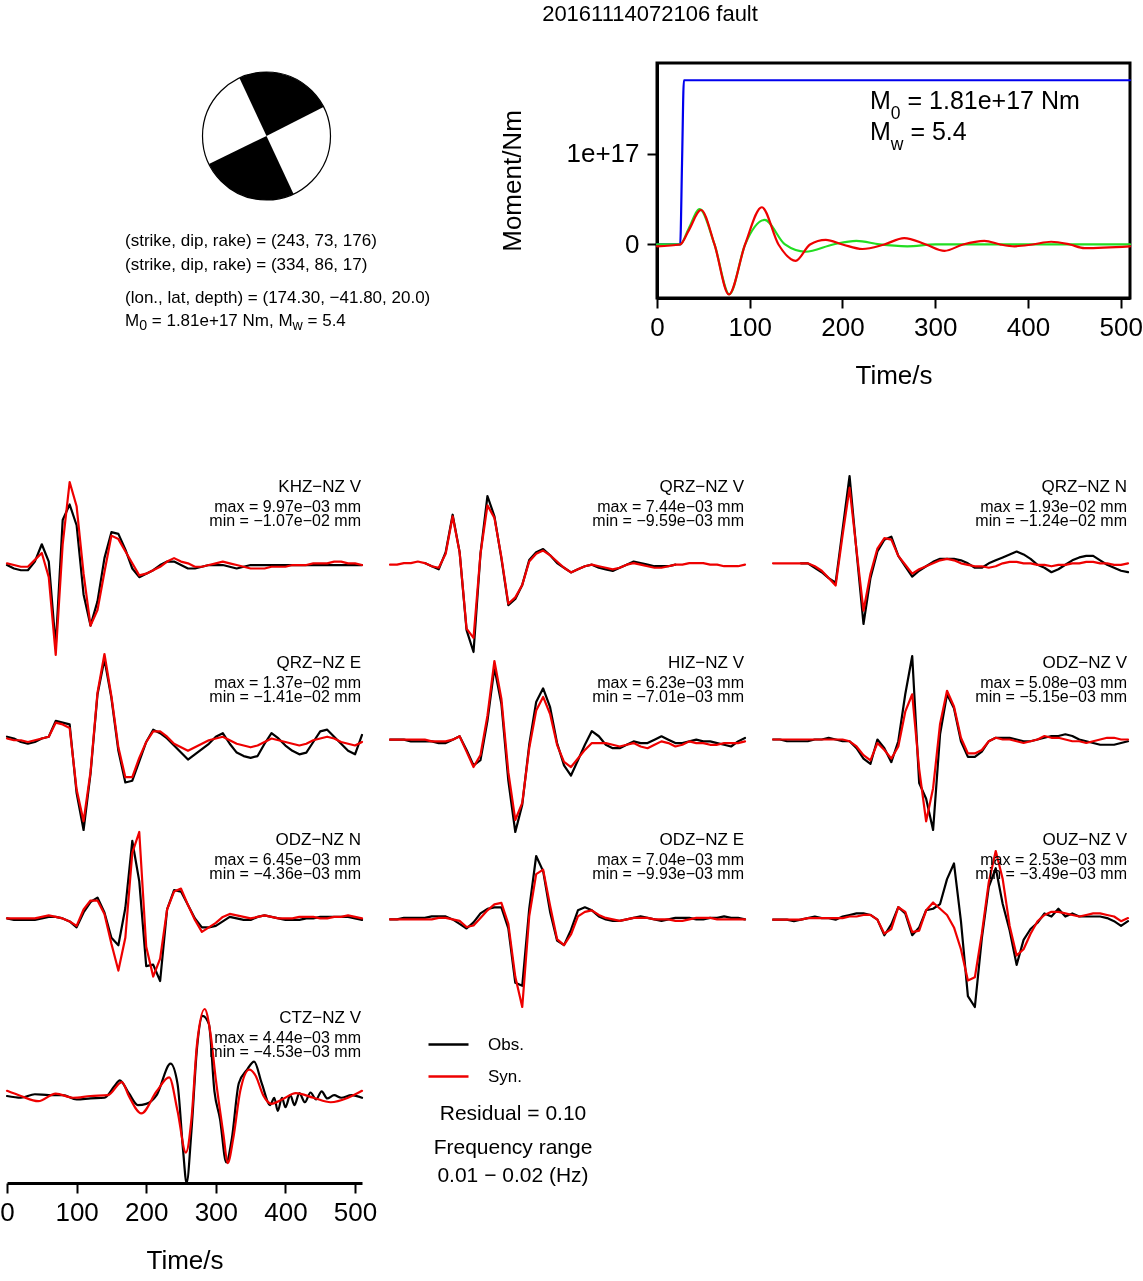 Image resolution: width=1143 pixels, height=1281 pixels. I want to click on text: M$_{0}$ = 1.81e+17 Nm, M$_{w}$ = 5.4, so click(235, 323).